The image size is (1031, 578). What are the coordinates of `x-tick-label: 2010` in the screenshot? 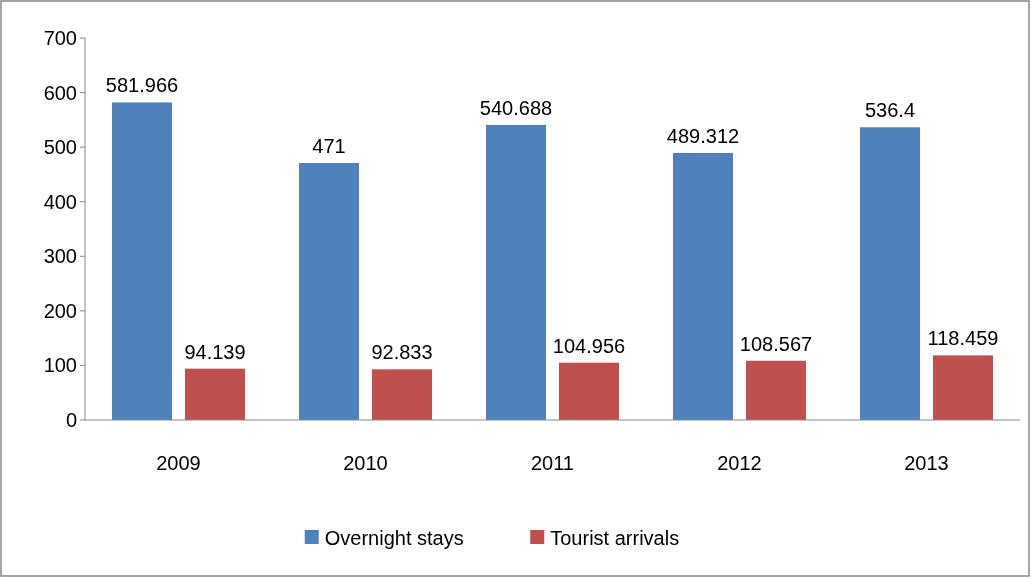 It's located at (365, 463).